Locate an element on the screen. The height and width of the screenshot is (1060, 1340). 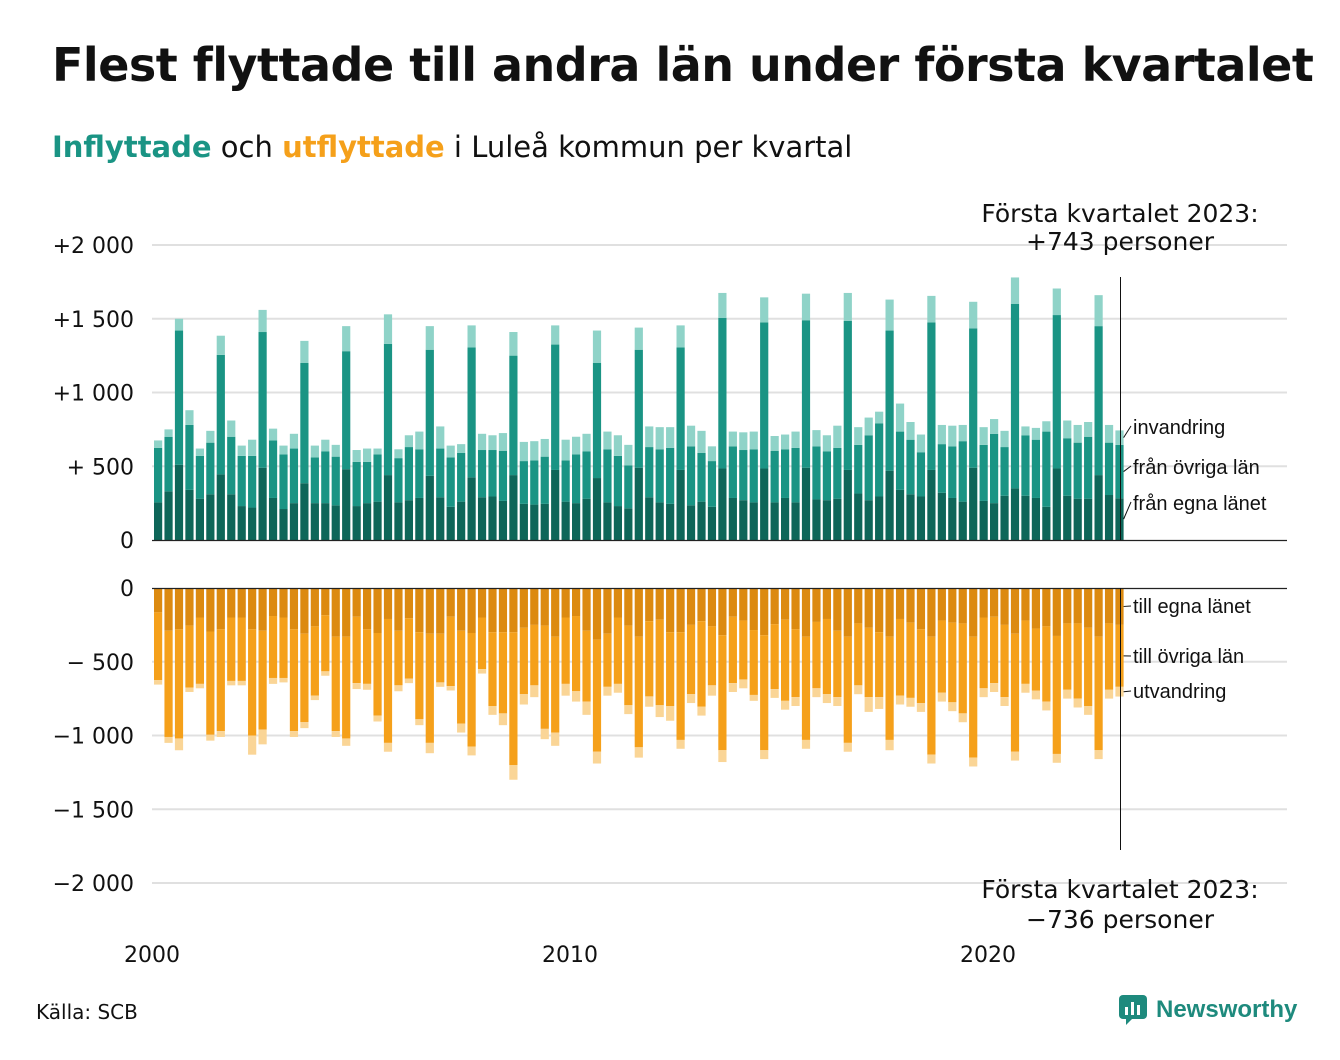
outflow-bars is located at coordinates (639, 684).